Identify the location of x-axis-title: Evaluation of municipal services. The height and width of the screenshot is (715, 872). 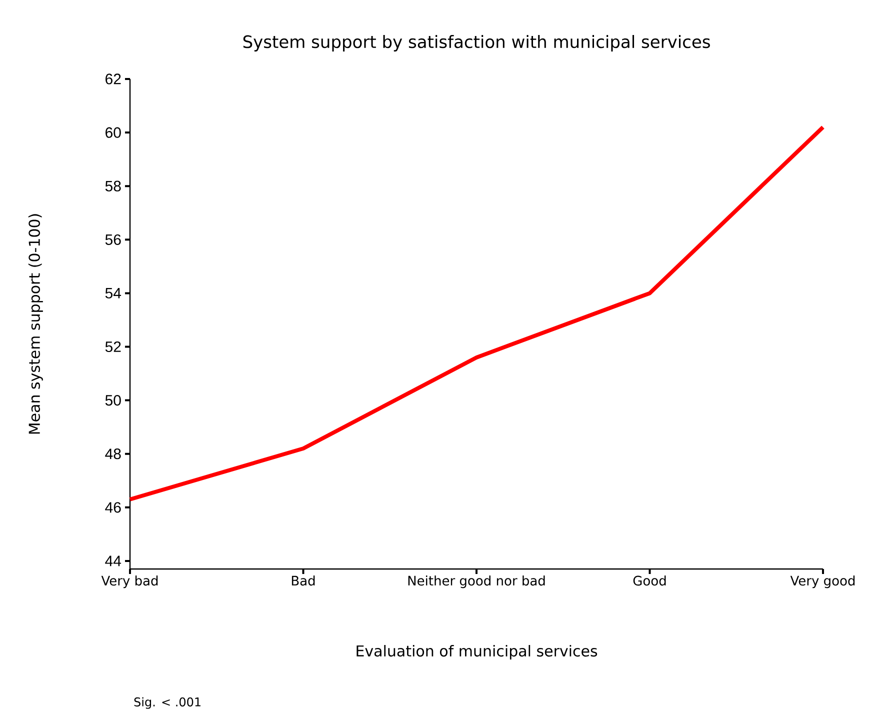
(477, 652).